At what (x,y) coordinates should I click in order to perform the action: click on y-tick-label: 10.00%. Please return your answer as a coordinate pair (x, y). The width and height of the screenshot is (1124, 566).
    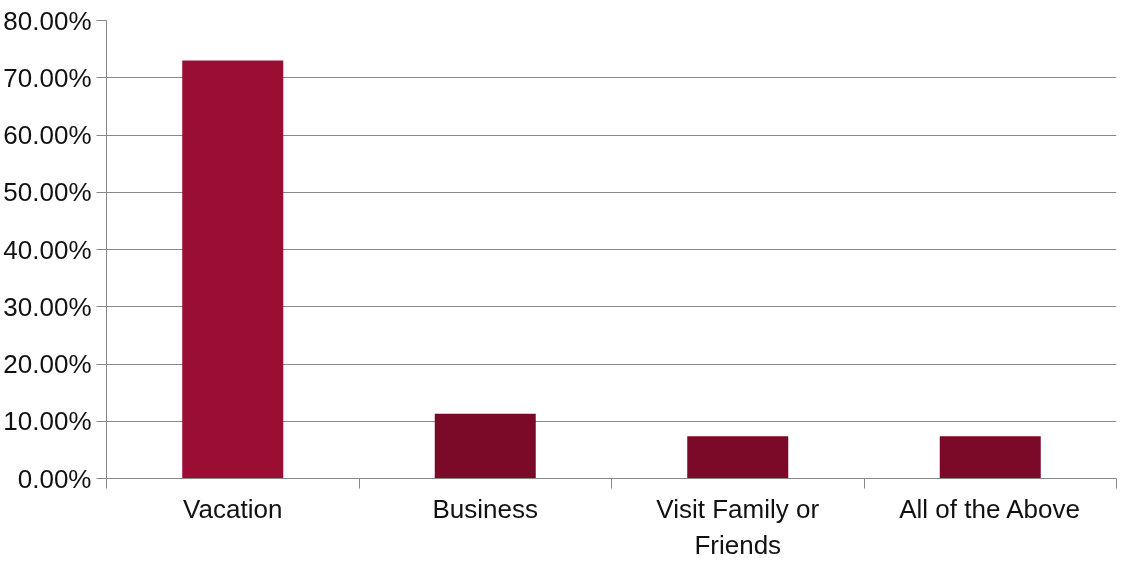
    Looking at the image, I should click on (47, 421).